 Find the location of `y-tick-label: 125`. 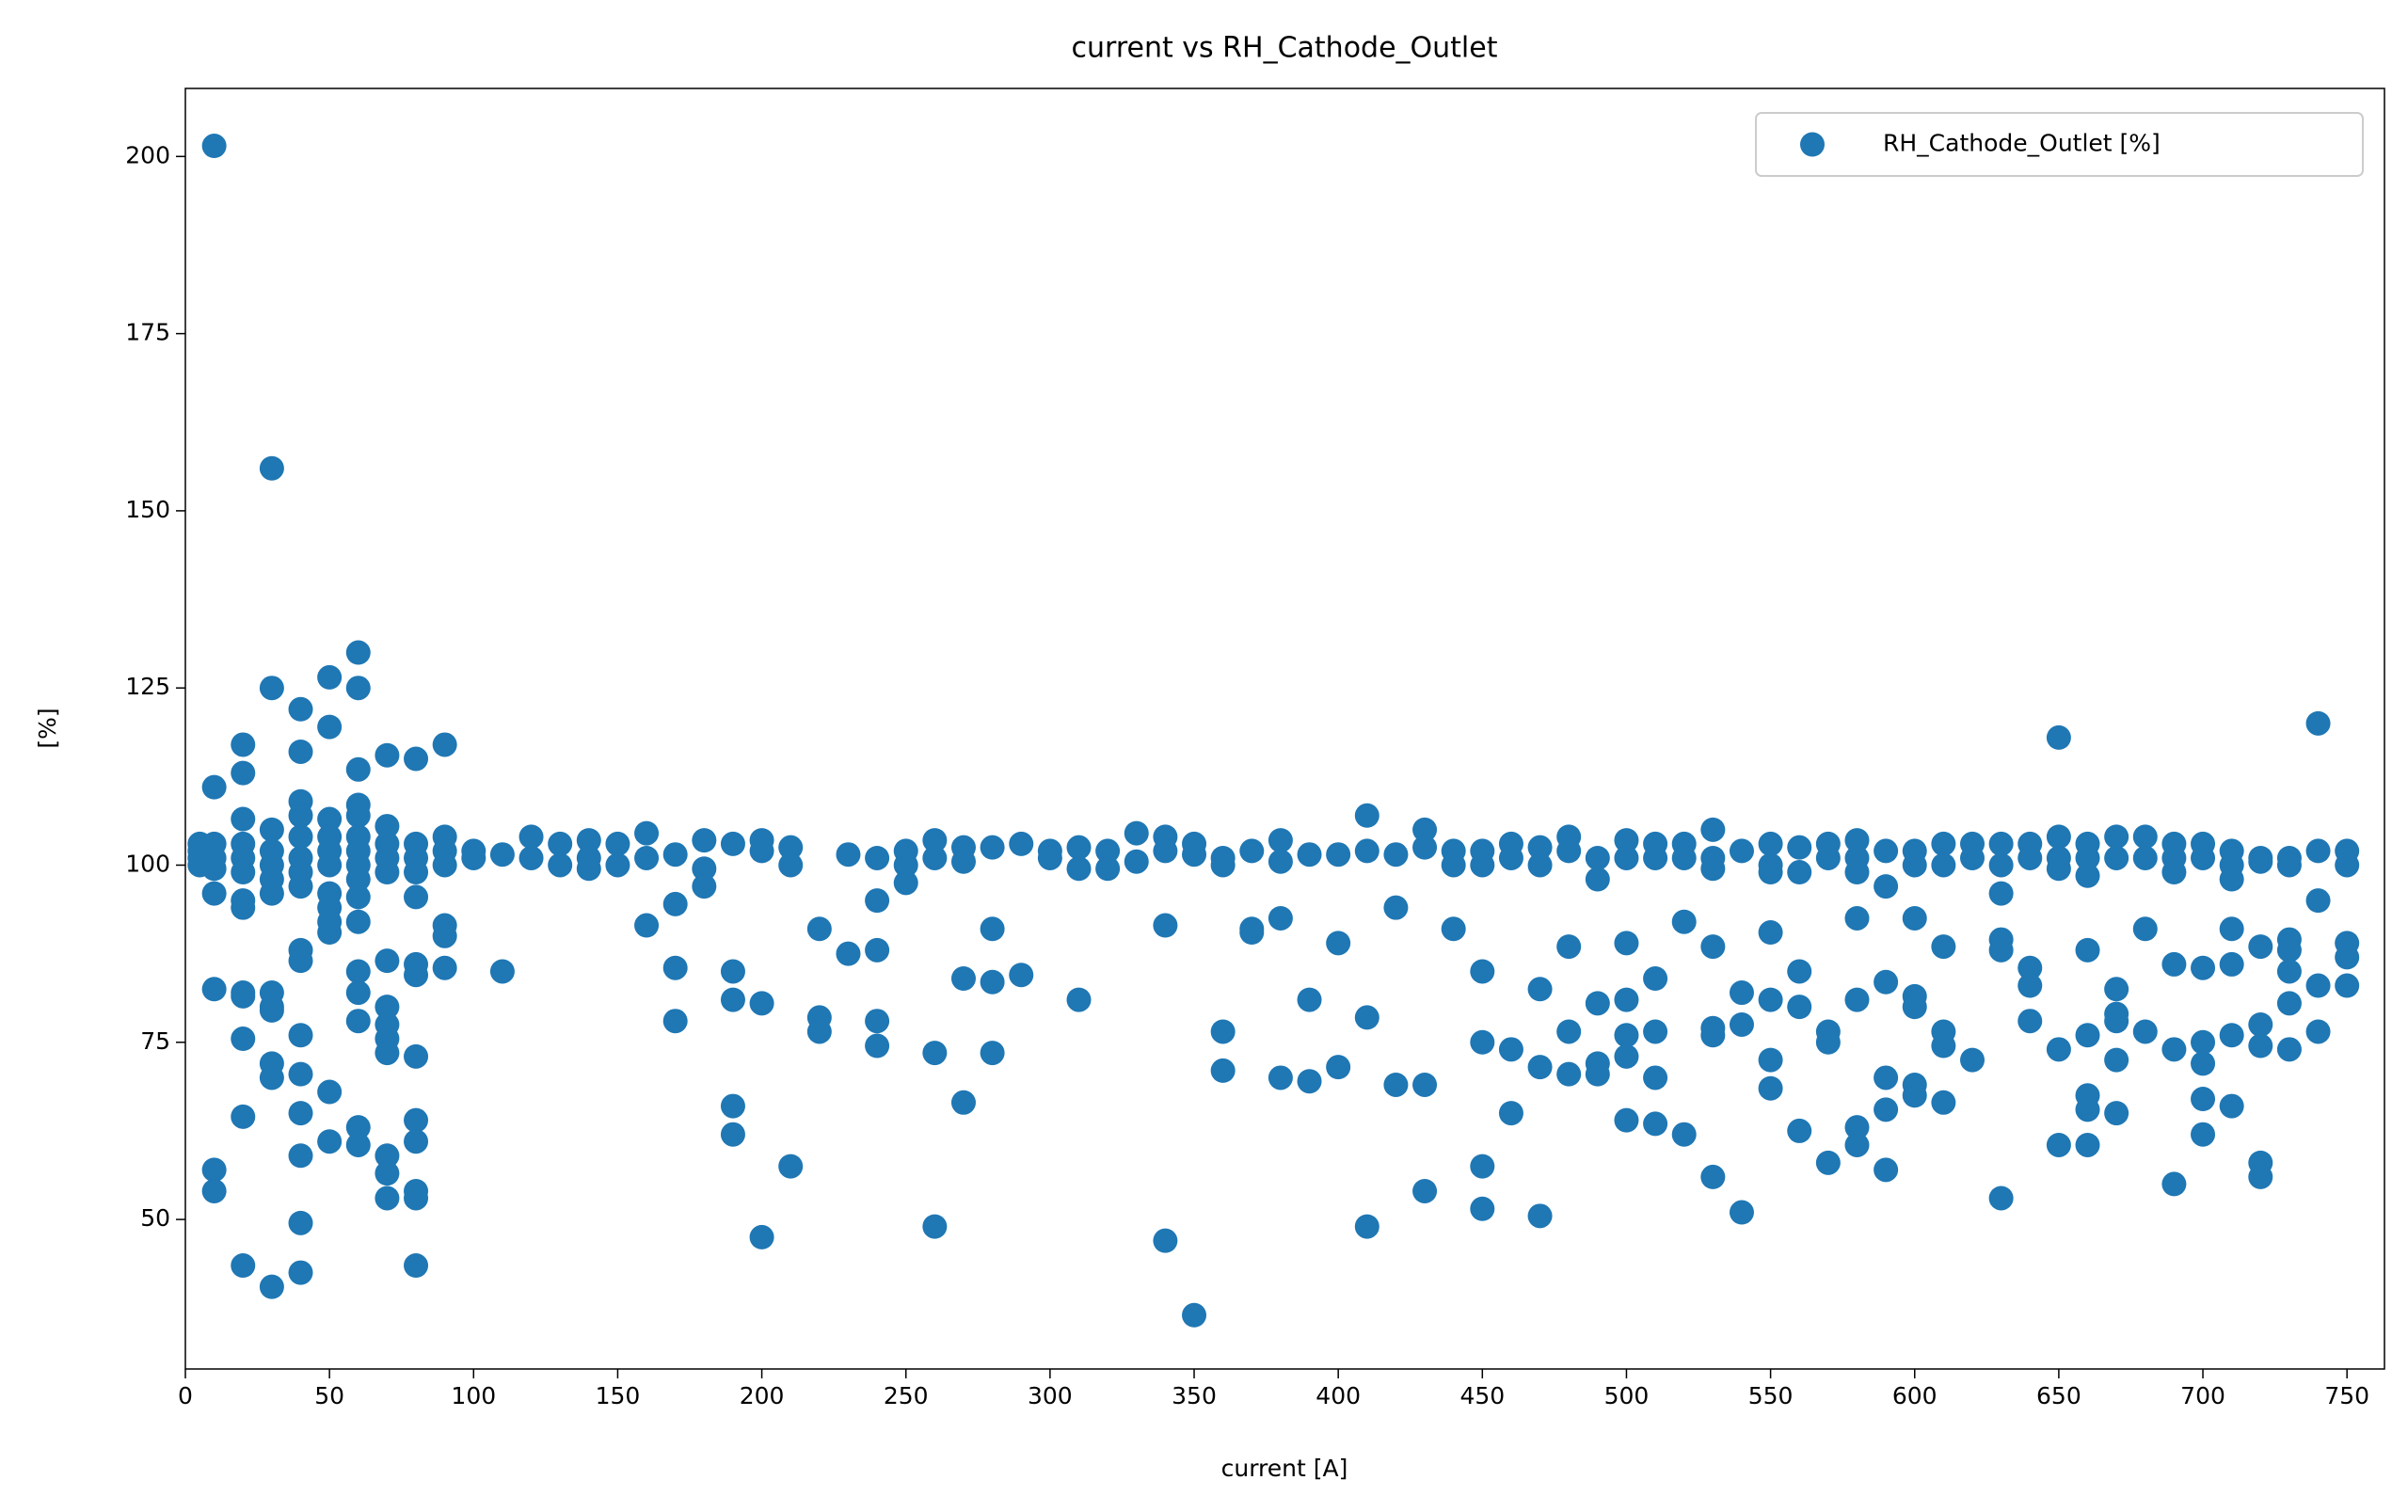

y-tick-label: 125 is located at coordinates (147, 686).